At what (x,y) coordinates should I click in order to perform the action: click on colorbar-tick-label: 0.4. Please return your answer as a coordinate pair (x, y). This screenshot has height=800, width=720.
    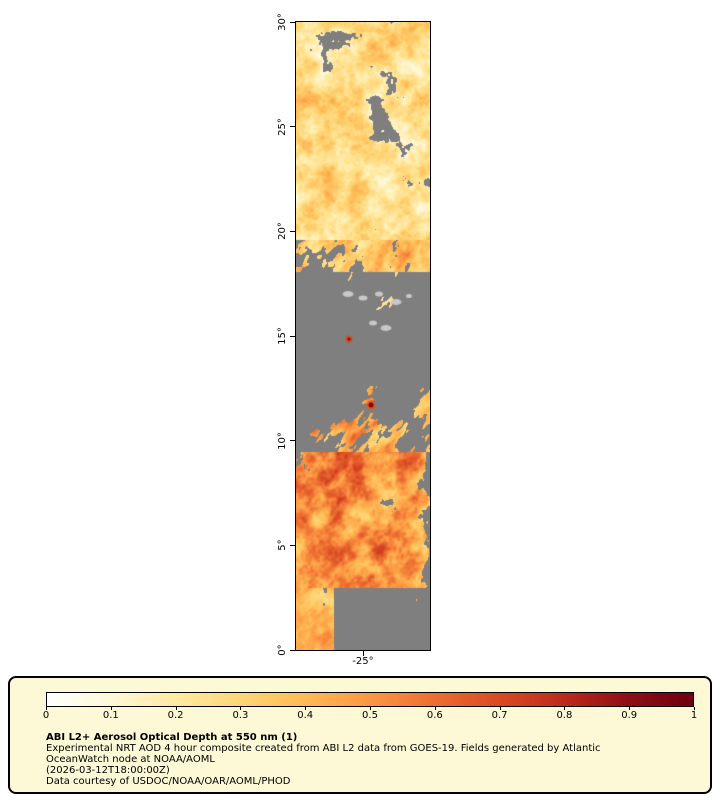
    Looking at the image, I should click on (305, 715).